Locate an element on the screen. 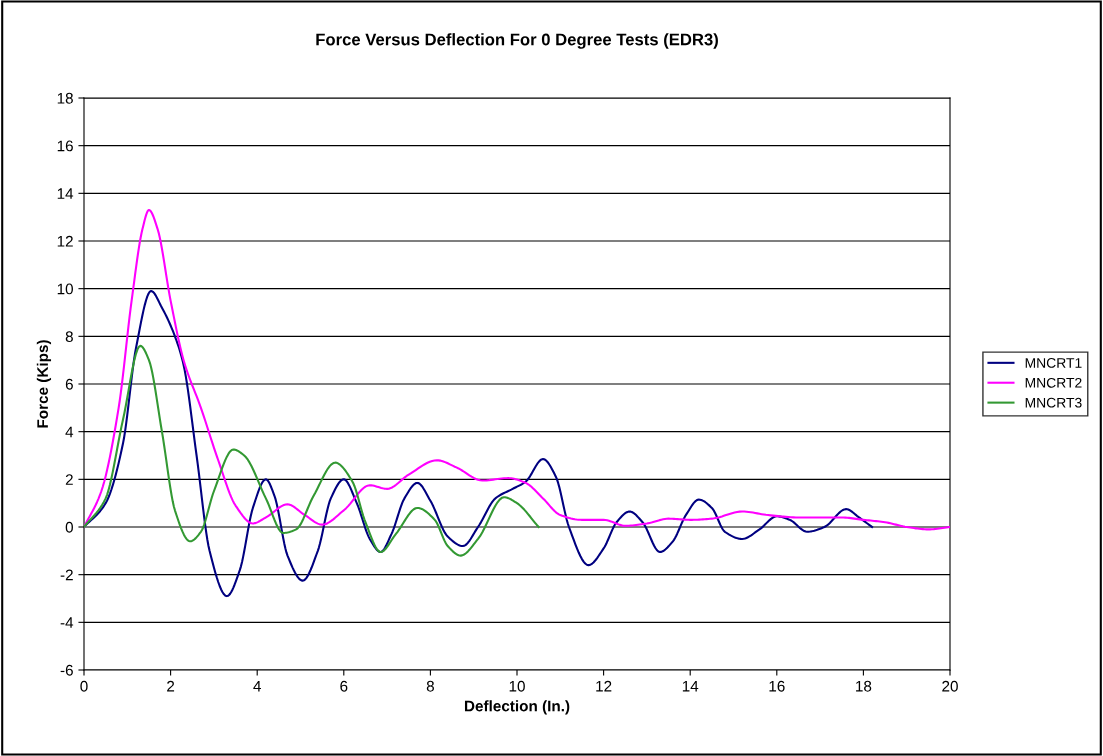  legend-label: MNCRT1 is located at coordinates (1053, 363).